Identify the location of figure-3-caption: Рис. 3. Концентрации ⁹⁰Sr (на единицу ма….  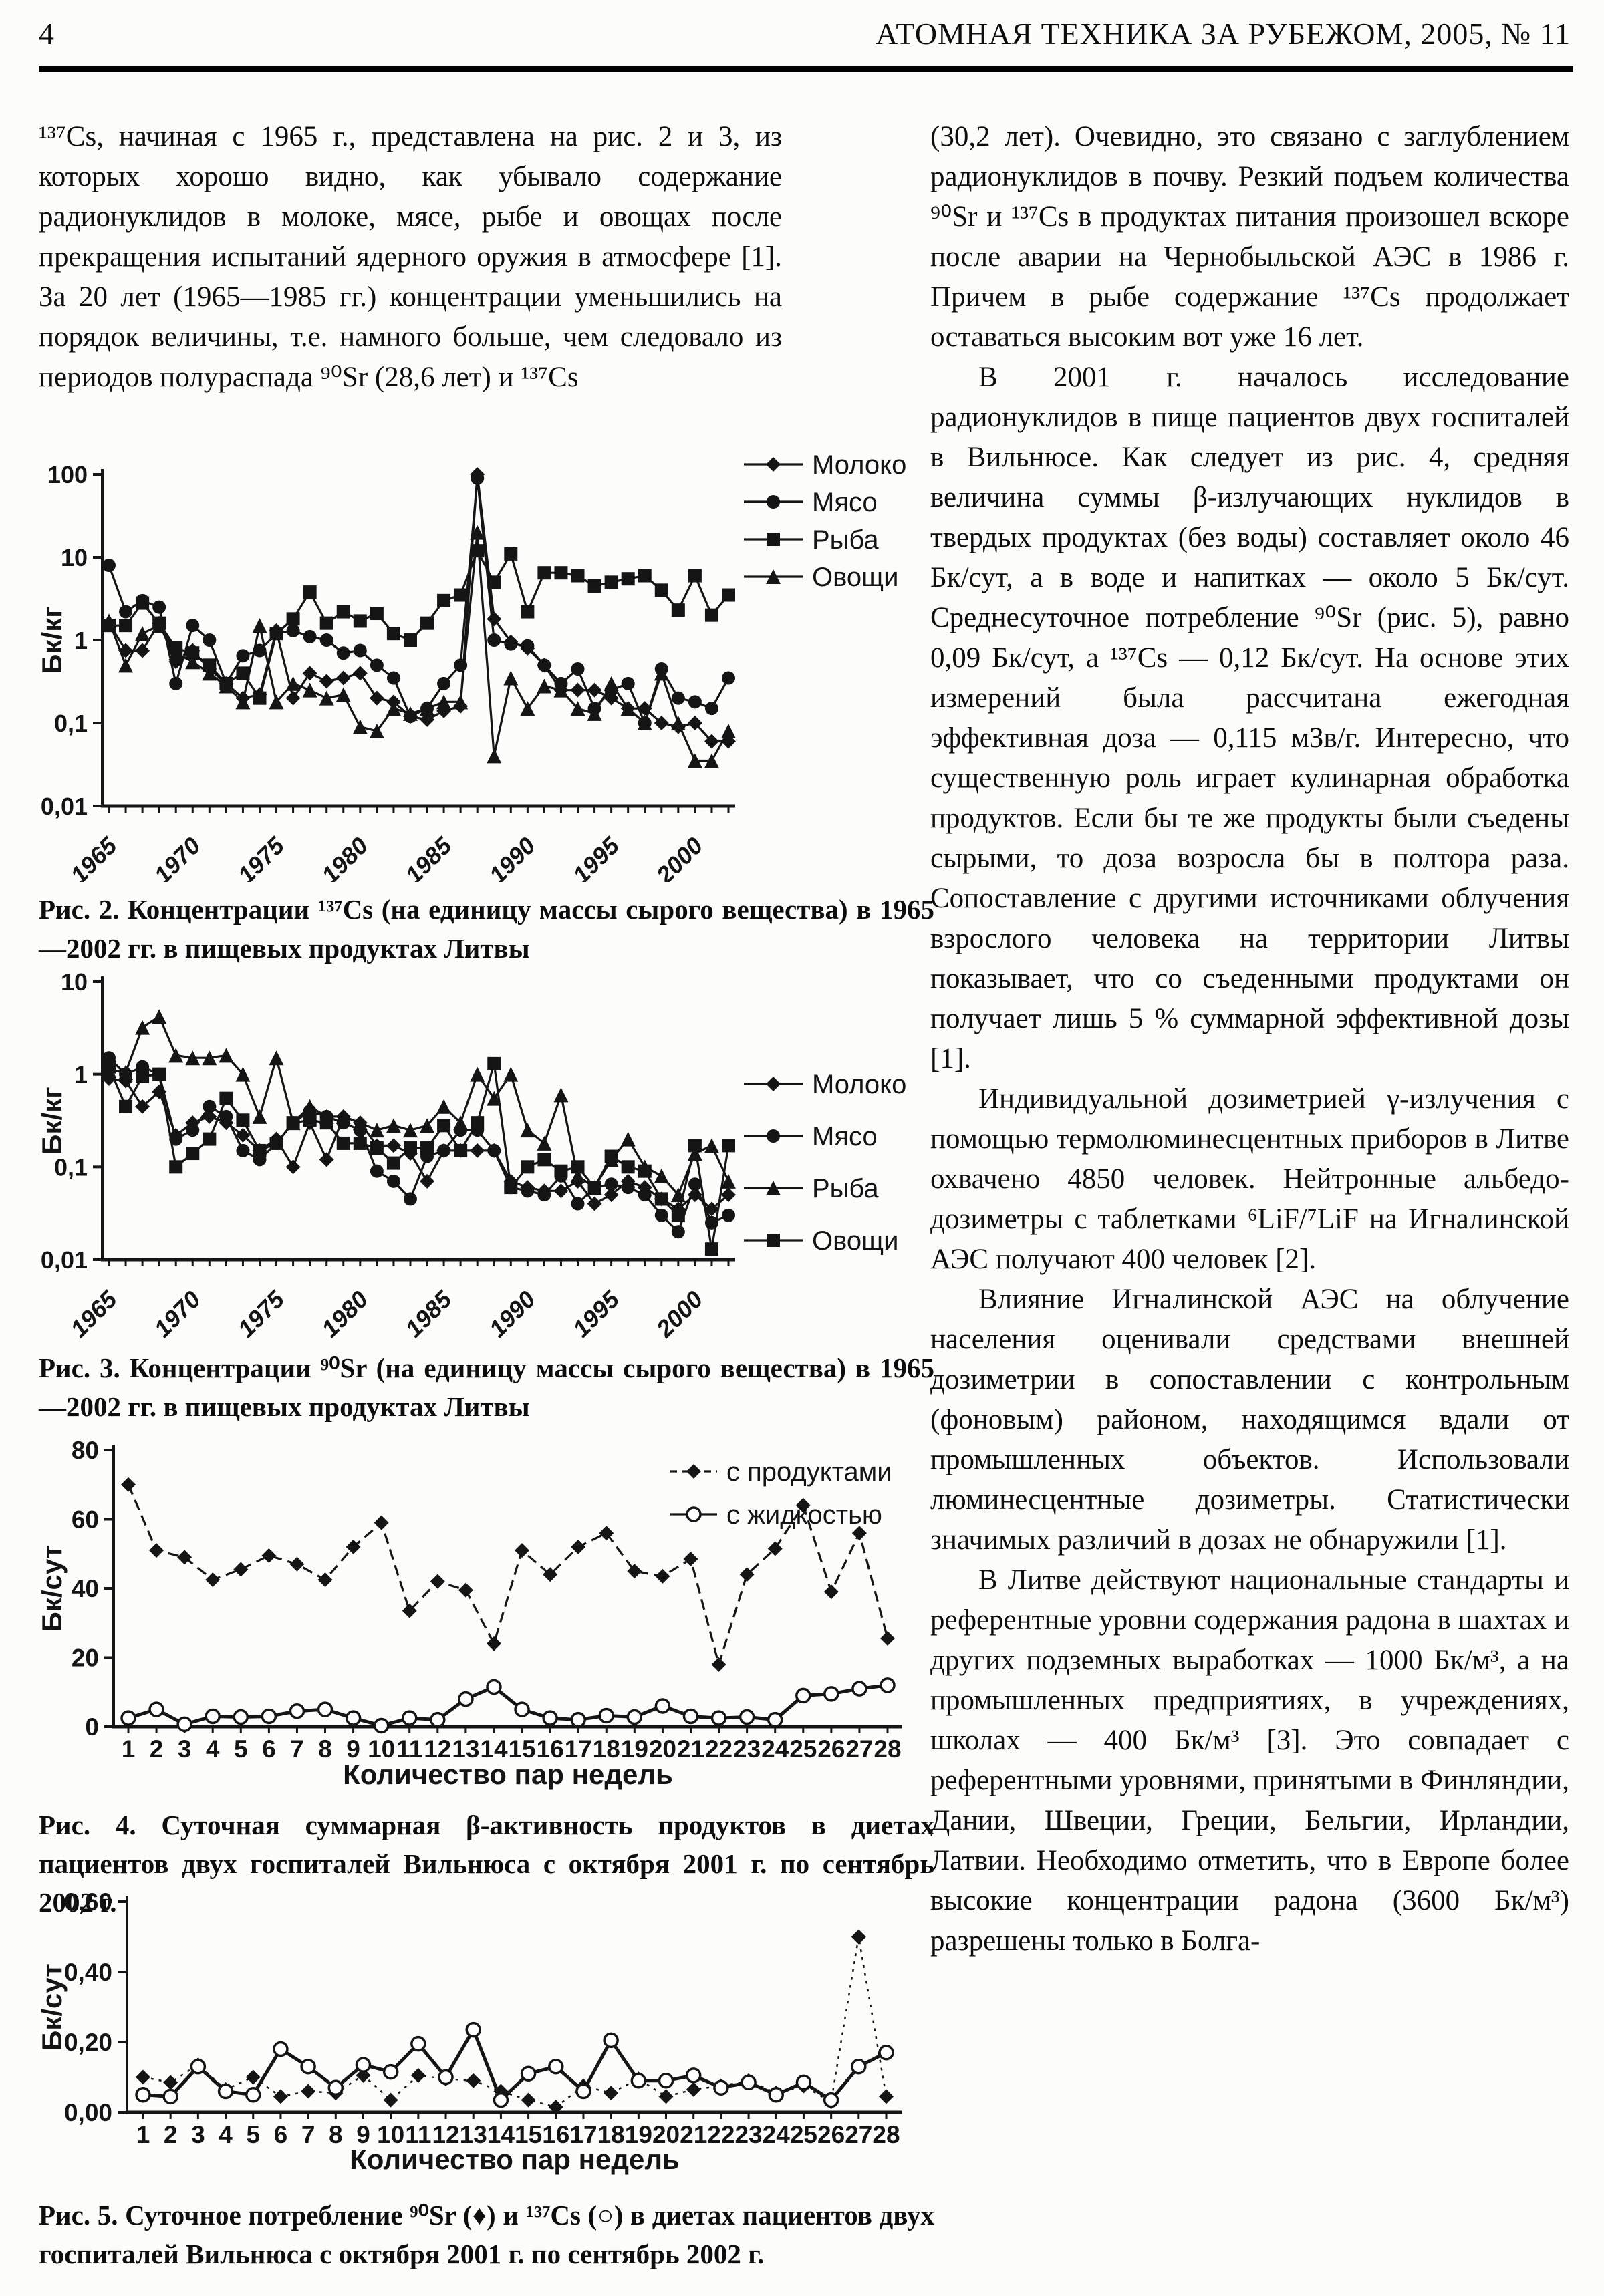
(487, 1387).